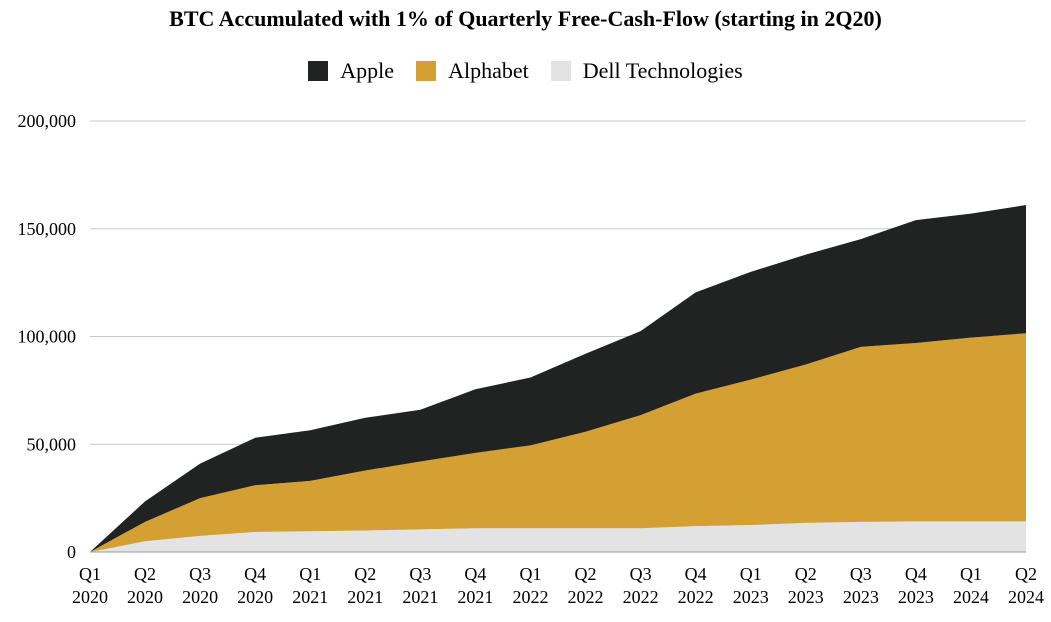  What do you see at coordinates (488, 70) in the screenshot?
I see `legend-label: Alphabet` at bounding box center [488, 70].